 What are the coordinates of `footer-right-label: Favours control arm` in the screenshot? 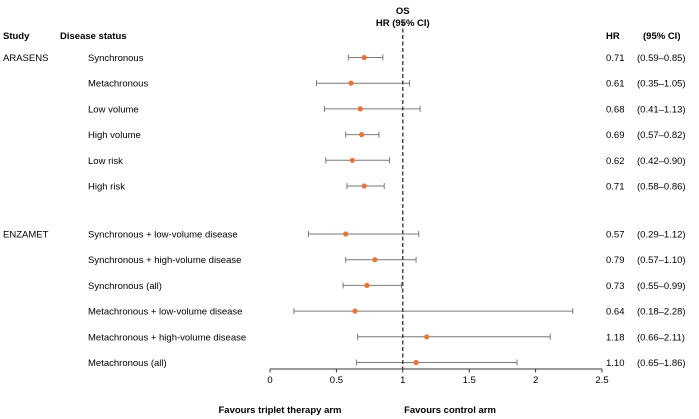 It's located at (450, 410).